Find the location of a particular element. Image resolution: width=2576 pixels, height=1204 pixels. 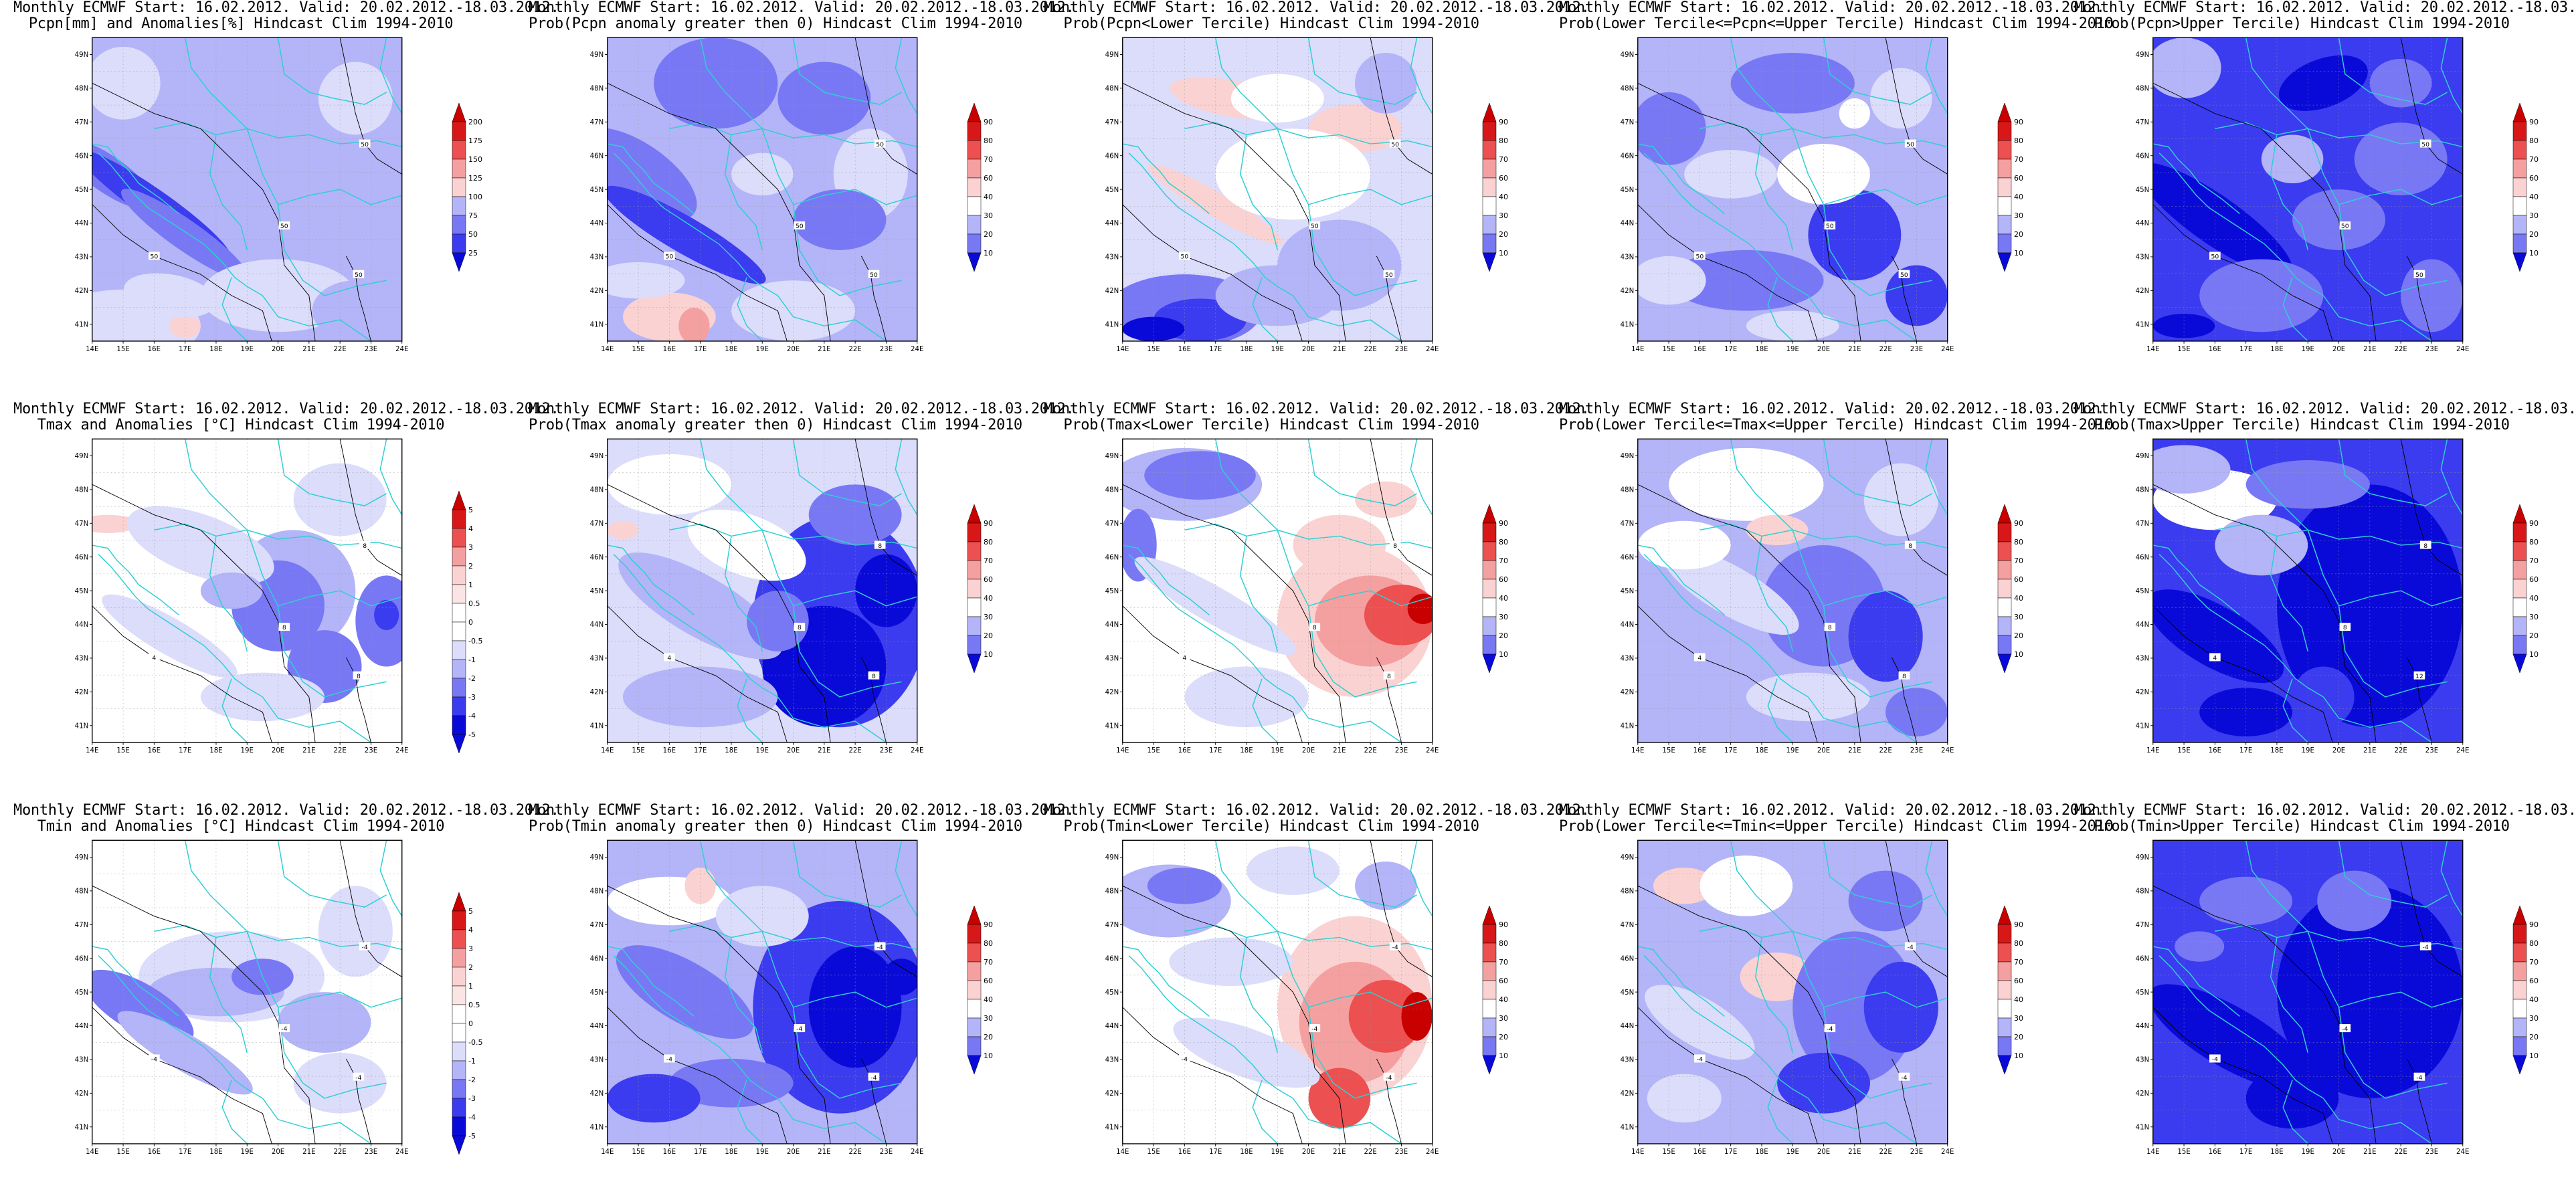

lon-label: 16E is located at coordinates (154, 349).